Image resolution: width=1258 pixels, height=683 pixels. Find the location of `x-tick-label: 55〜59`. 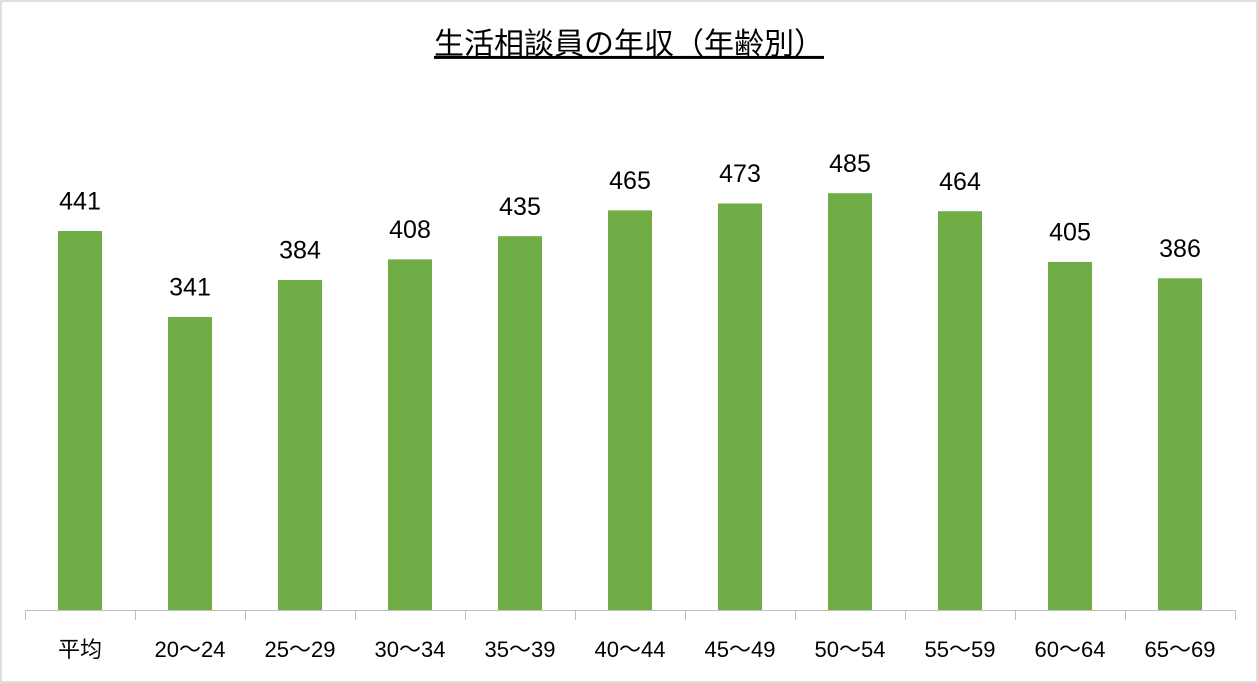

x-tick-label: 55〜59 is located at coordinates (960, 649).